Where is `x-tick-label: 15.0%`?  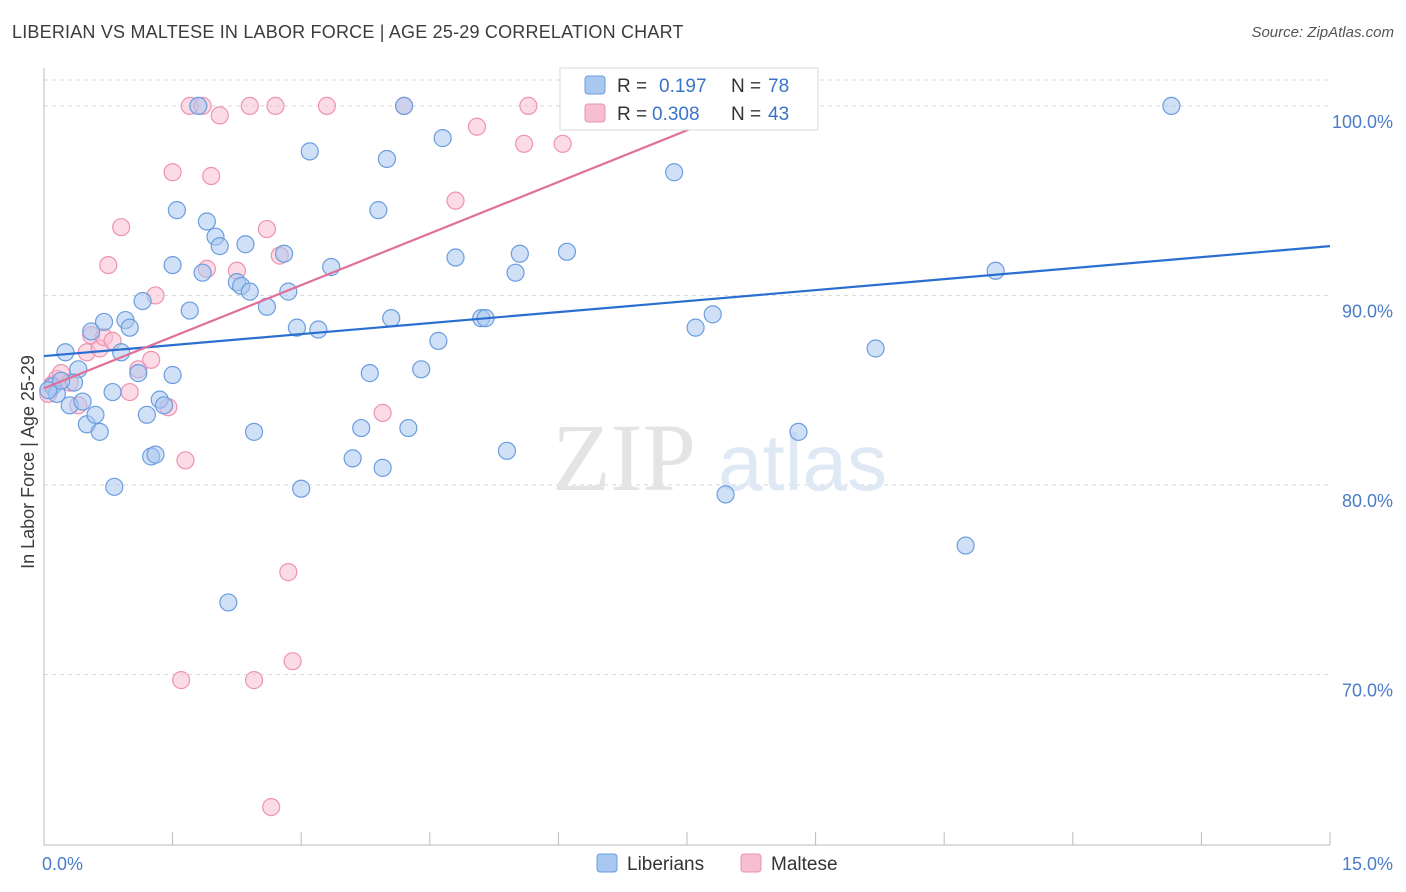
x-tick-label: 15.0% is located at coordinates (1367, 864).